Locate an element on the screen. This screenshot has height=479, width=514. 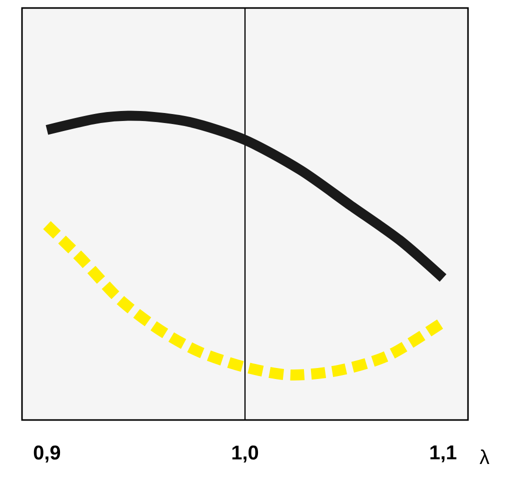
x-tick-label: 1,0 is located at coordinates (245, 454).